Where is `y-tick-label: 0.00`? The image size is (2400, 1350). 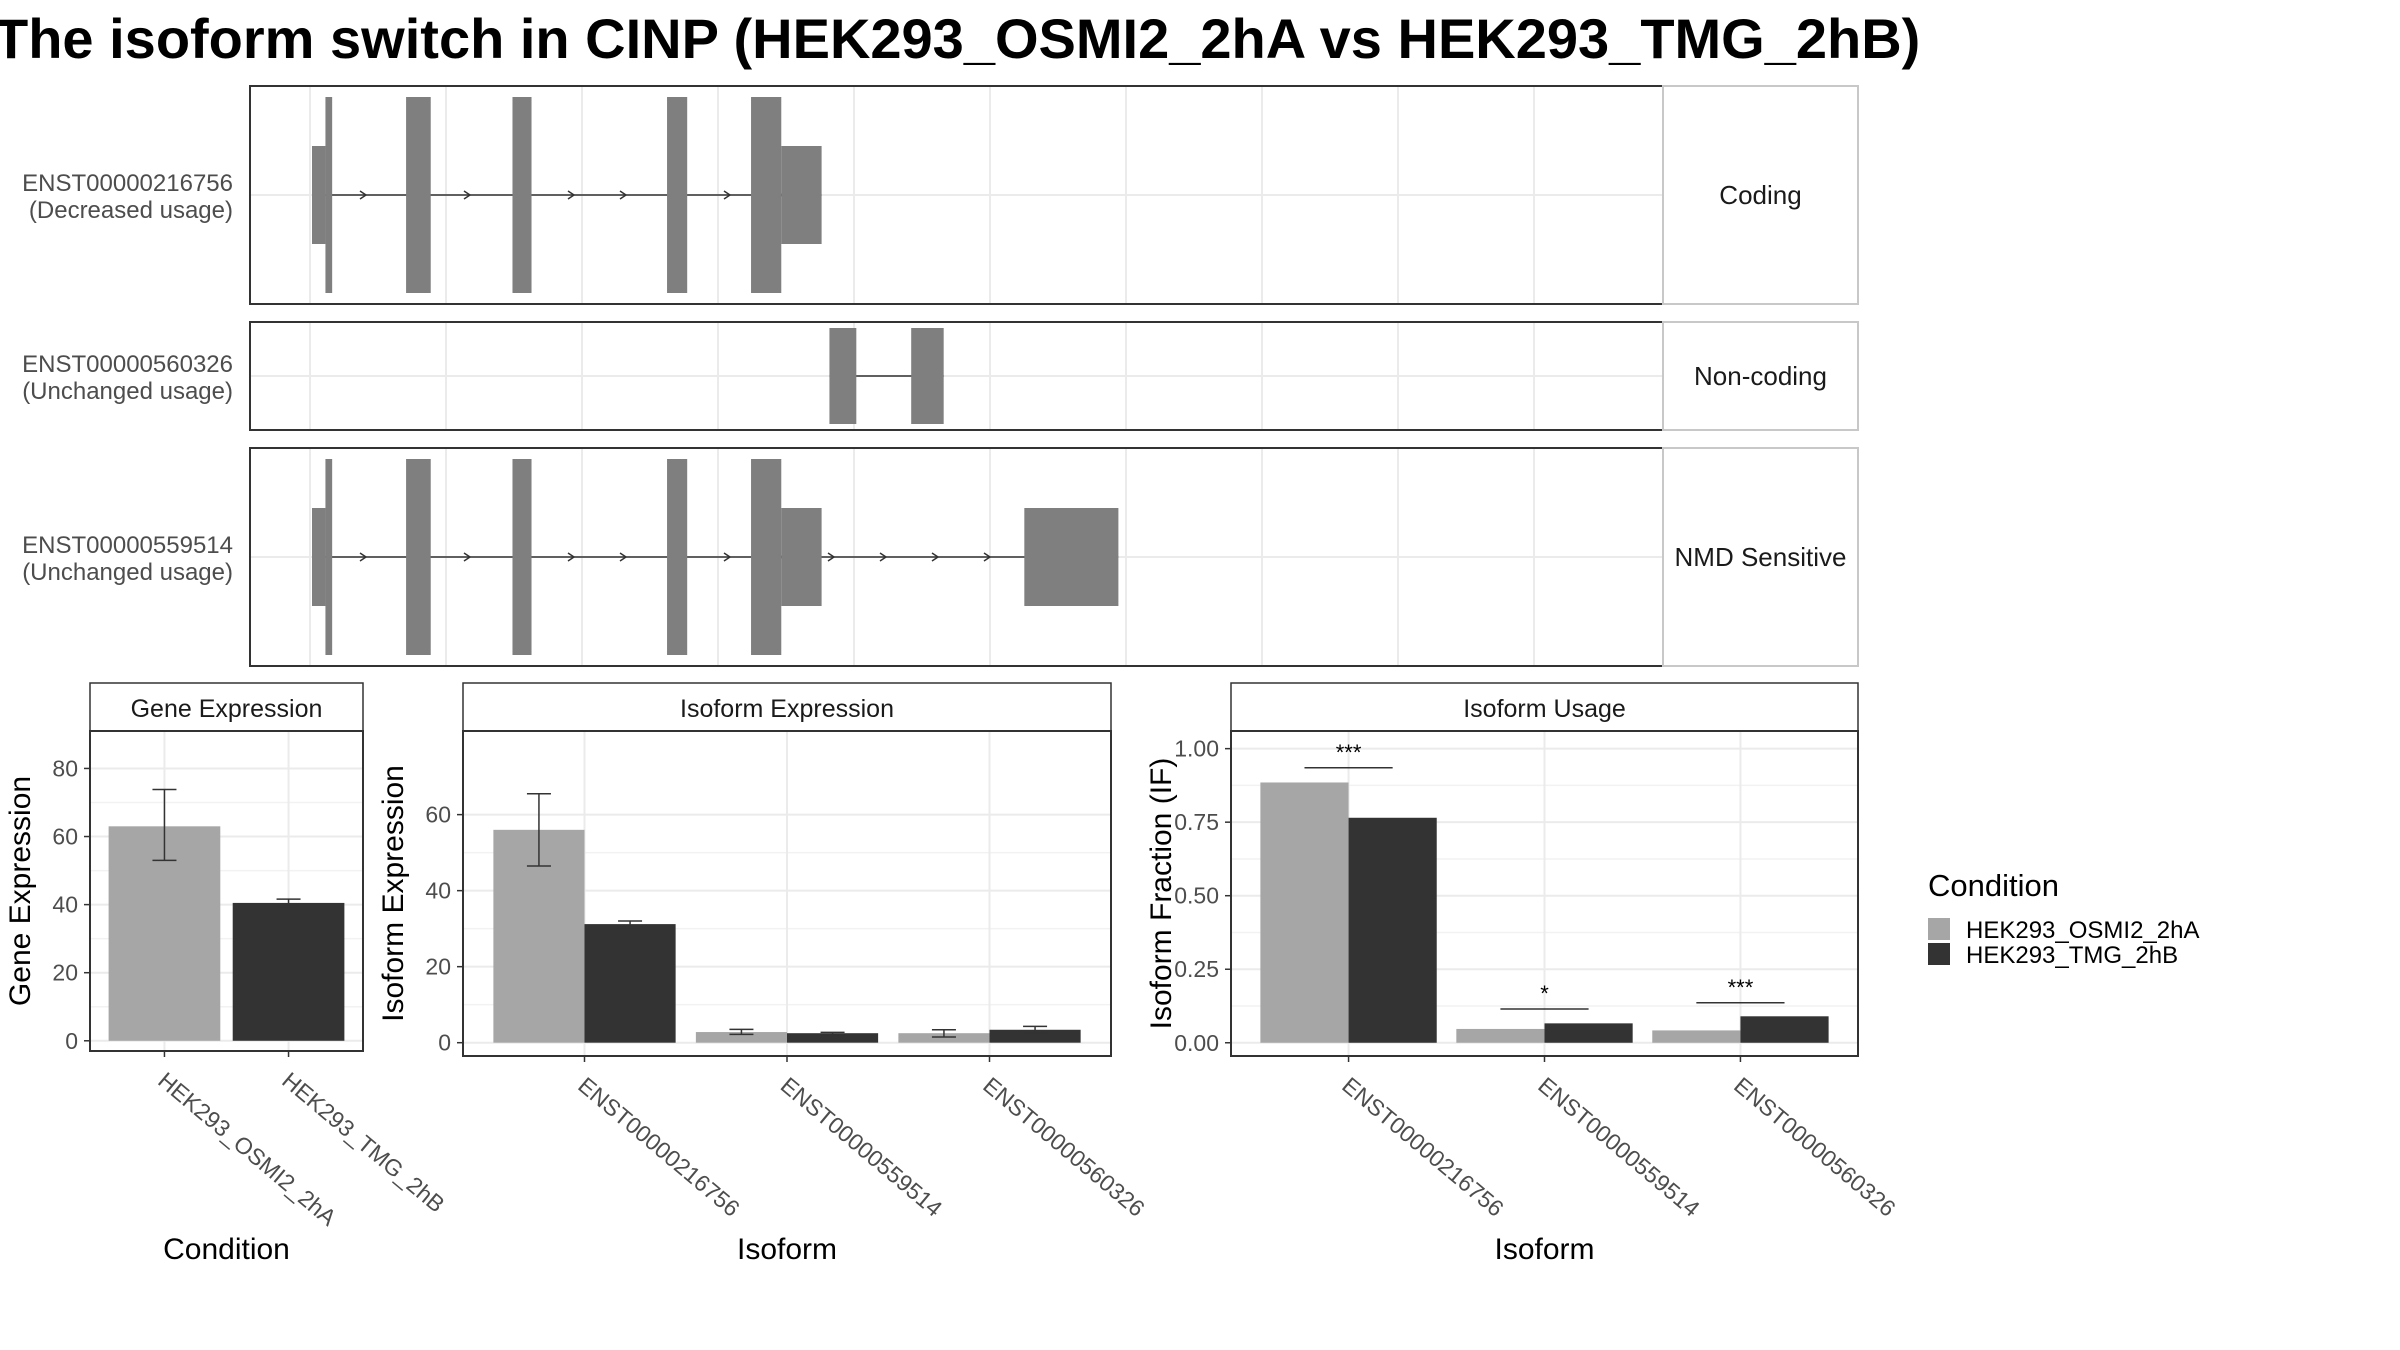
y-tick-label: 0.00 is located at coordinates (1196, 1043).